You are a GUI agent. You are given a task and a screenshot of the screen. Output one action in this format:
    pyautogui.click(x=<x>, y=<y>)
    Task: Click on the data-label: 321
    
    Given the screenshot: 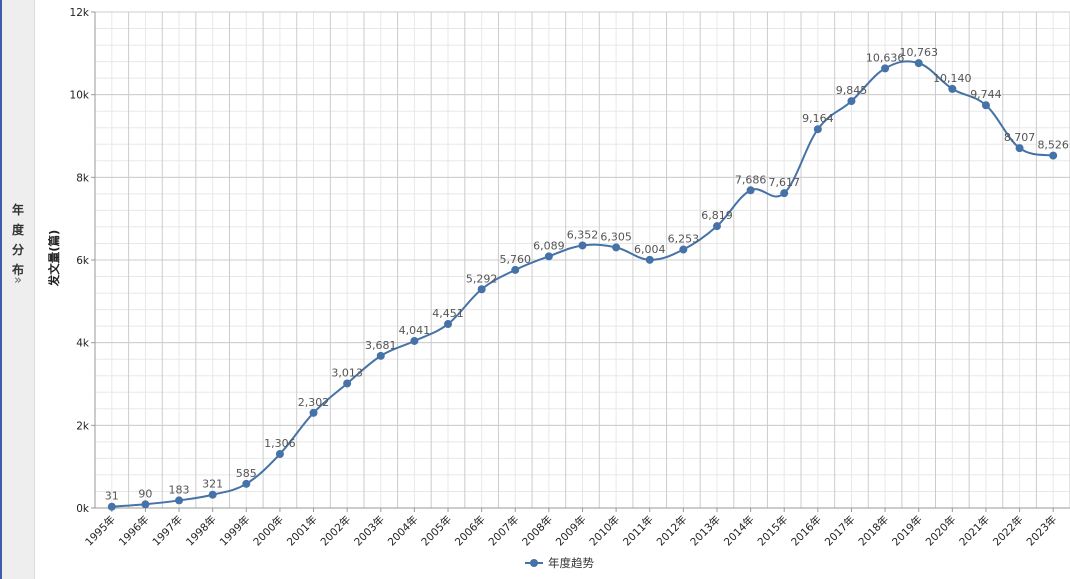 What is the action you would take?
    pyautogui.click(x=212, y=484)
    